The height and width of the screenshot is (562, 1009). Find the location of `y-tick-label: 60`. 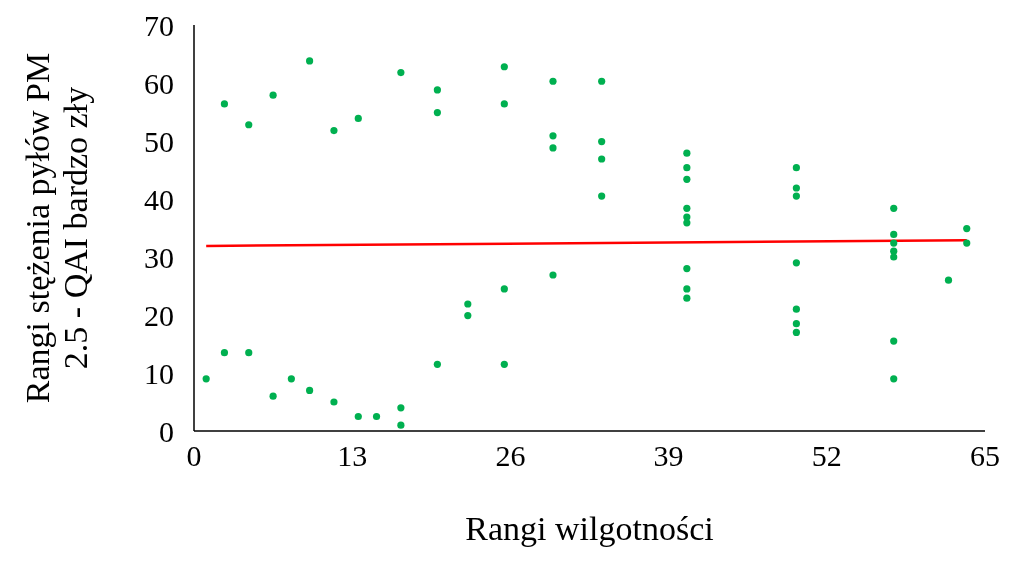

y-tick-label: 60 is located at coordinates (159, 83).